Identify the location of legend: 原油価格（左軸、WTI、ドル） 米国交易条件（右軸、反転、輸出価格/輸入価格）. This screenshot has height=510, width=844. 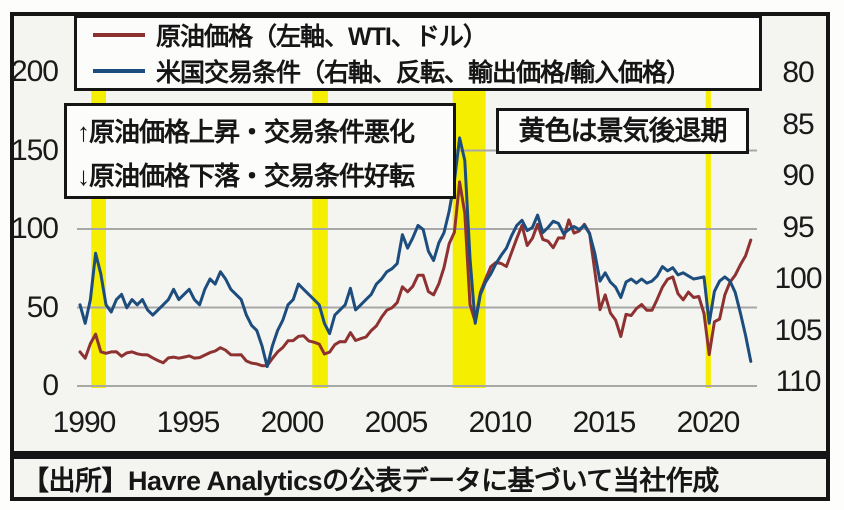
(418, 53).